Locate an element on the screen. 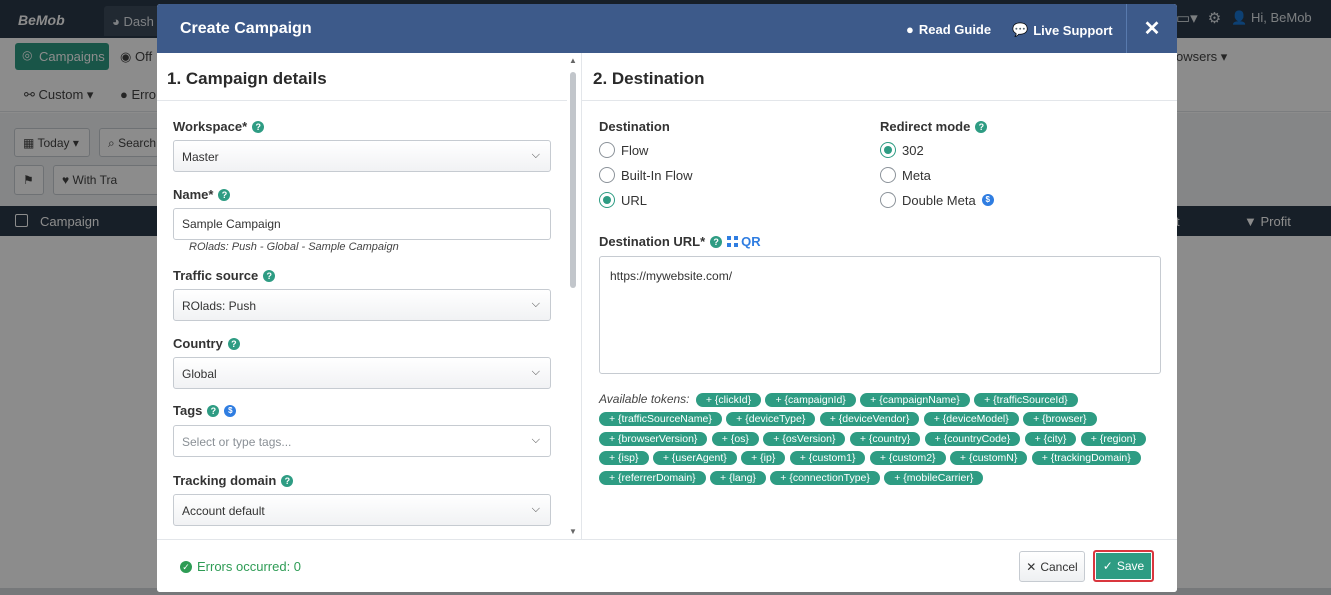  workspace-label: Workspace* ? is located at coordinates (219, 126).